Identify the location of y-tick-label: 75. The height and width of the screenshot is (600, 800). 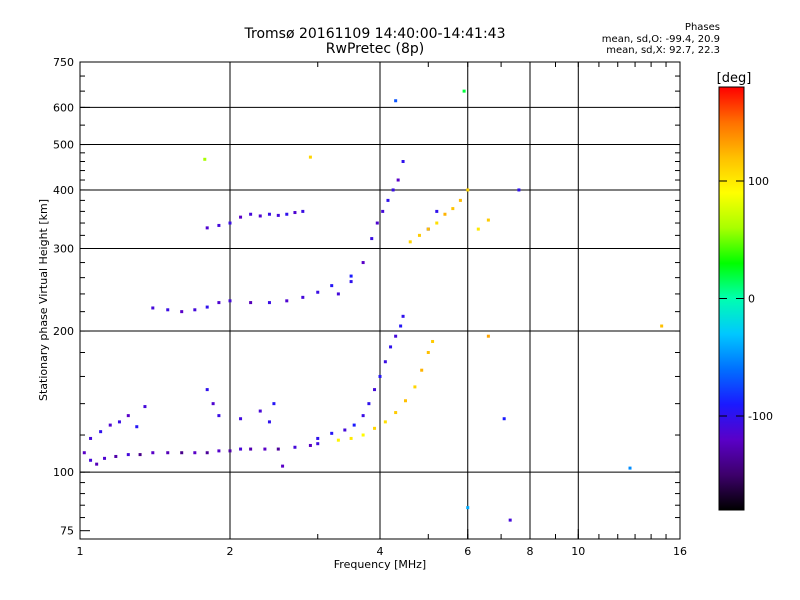
(67, 531).